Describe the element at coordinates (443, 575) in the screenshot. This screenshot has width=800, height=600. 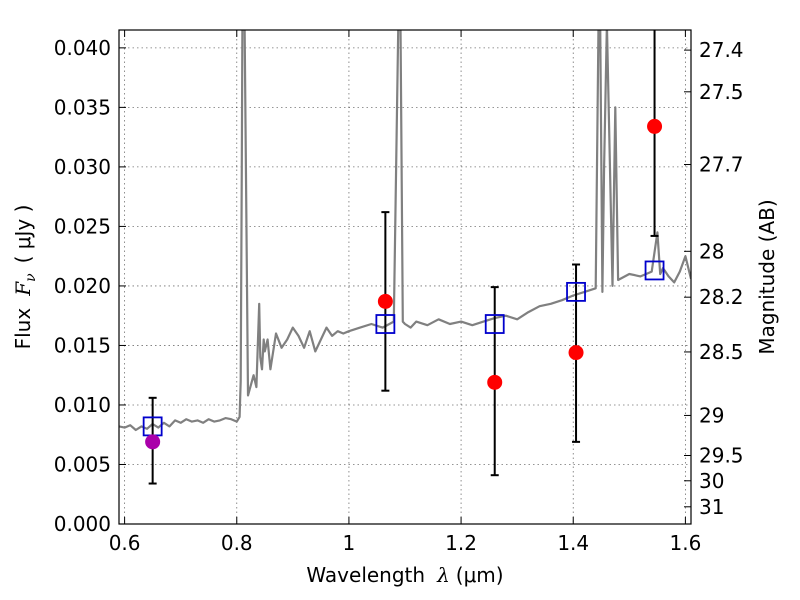
I see `x-axis-label-lambda: λ` at that location.